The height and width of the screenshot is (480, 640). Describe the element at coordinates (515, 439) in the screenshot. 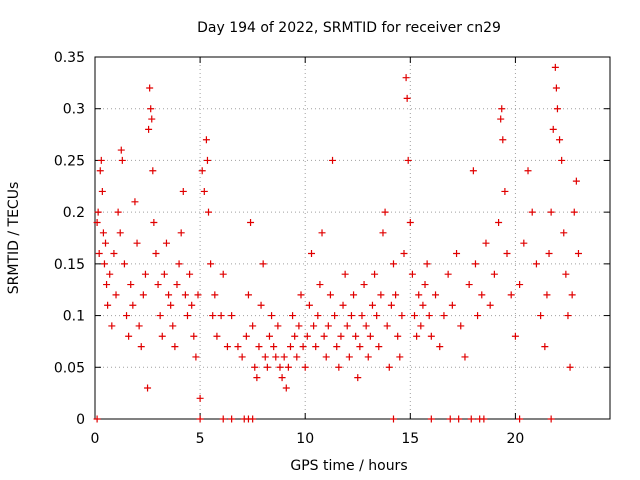

I see `x-tick-label: 20` at that location.